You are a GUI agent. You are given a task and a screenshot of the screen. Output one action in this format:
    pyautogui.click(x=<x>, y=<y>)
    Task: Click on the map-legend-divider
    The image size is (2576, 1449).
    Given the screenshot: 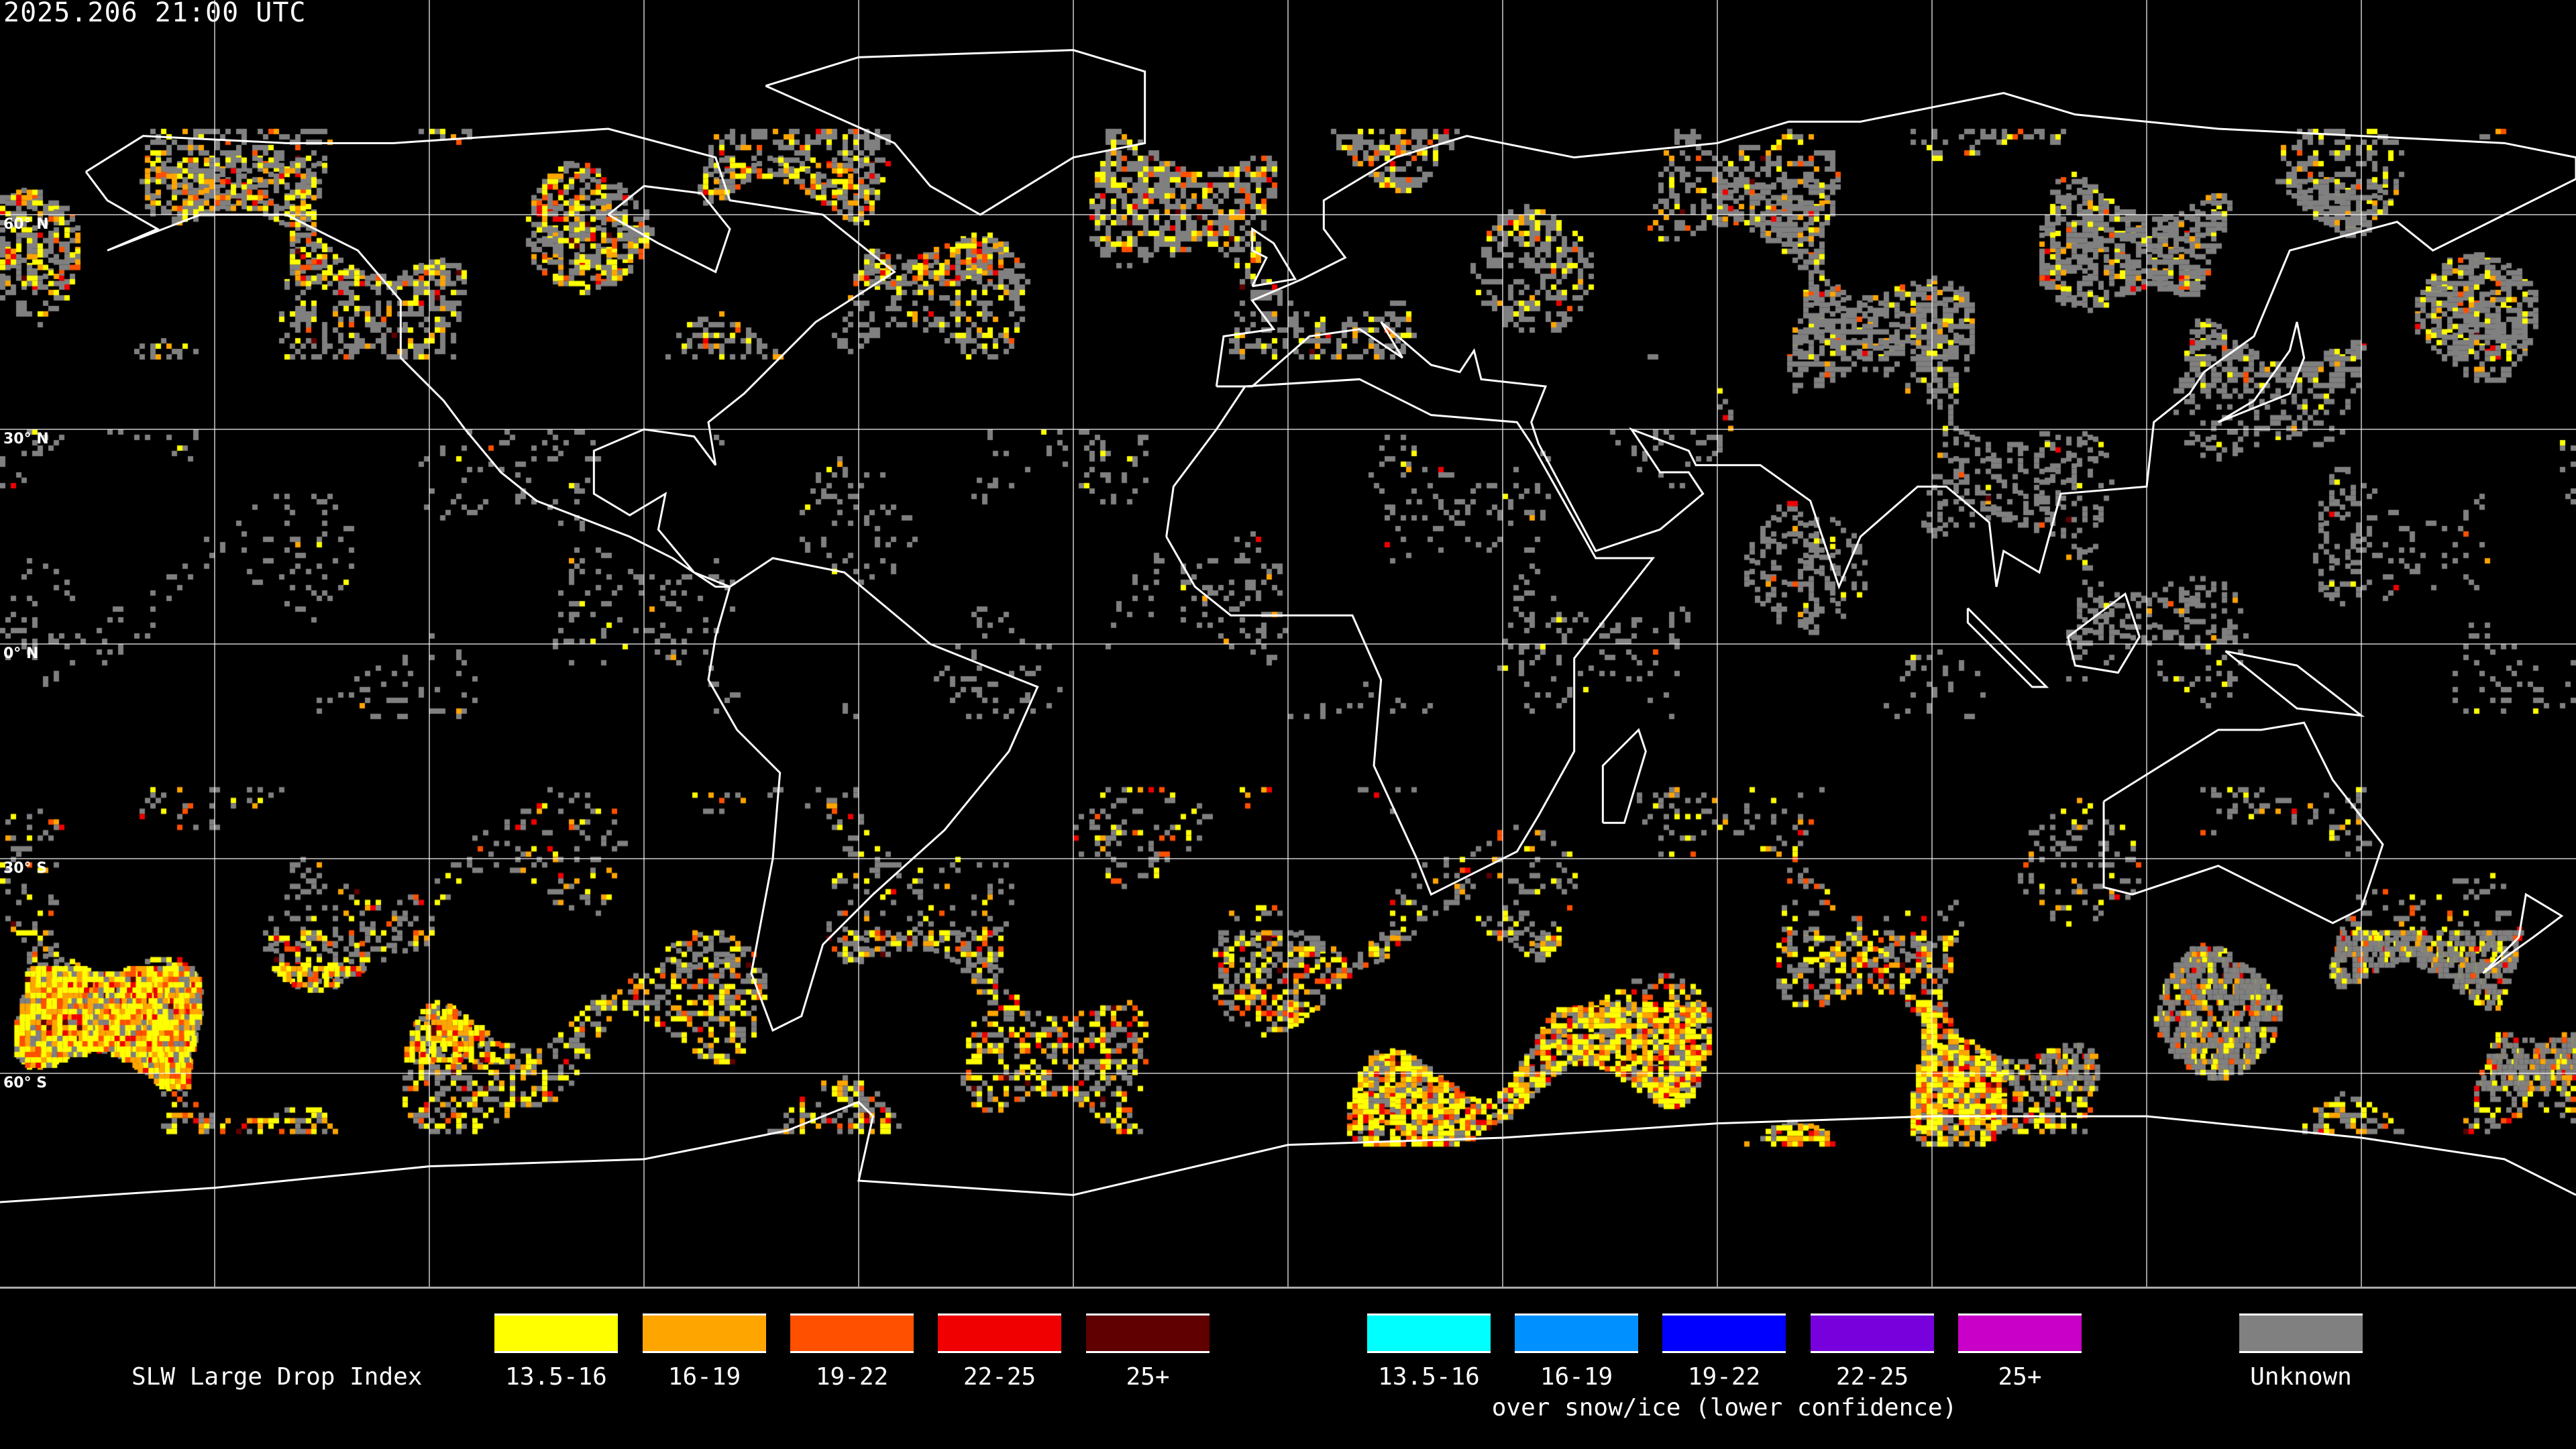 What is the action you would take?
    pyautogui.click(x=1288, y=1288)
    